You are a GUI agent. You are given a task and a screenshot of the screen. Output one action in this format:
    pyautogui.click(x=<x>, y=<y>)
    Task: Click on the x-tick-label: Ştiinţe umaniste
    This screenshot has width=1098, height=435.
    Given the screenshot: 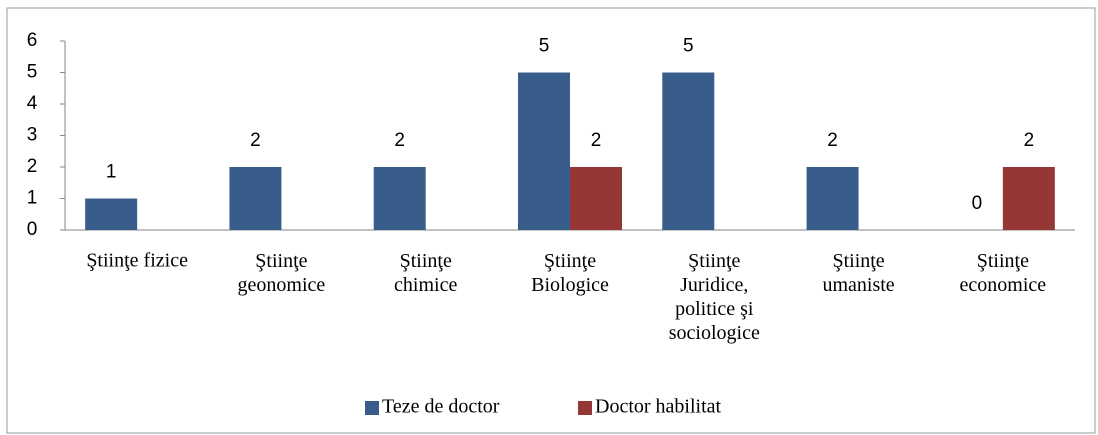 What is the action you would take?
    pyautogui.click(x=858, y=273)
    